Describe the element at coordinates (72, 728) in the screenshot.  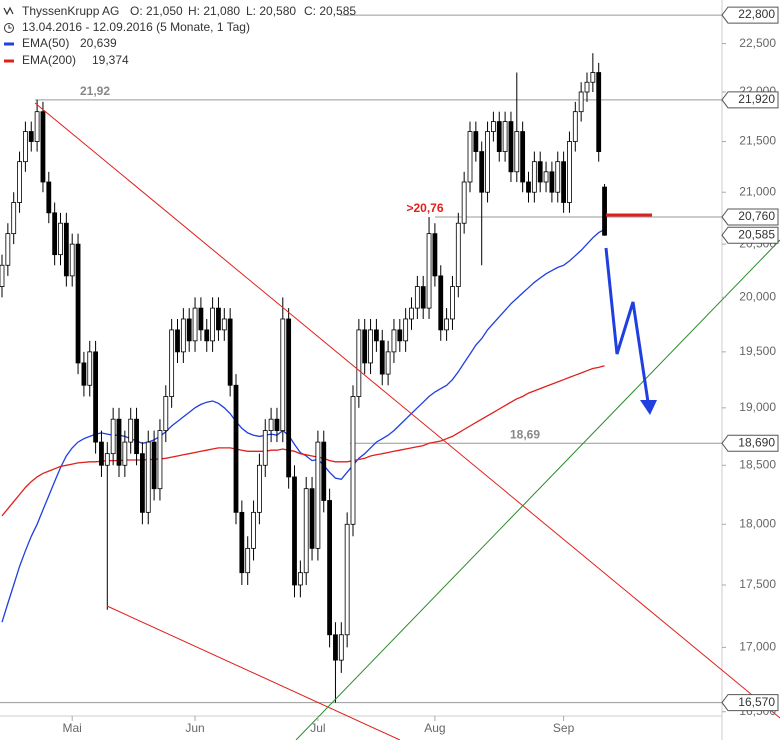
I see `x-tick-label: Mai` at that location.